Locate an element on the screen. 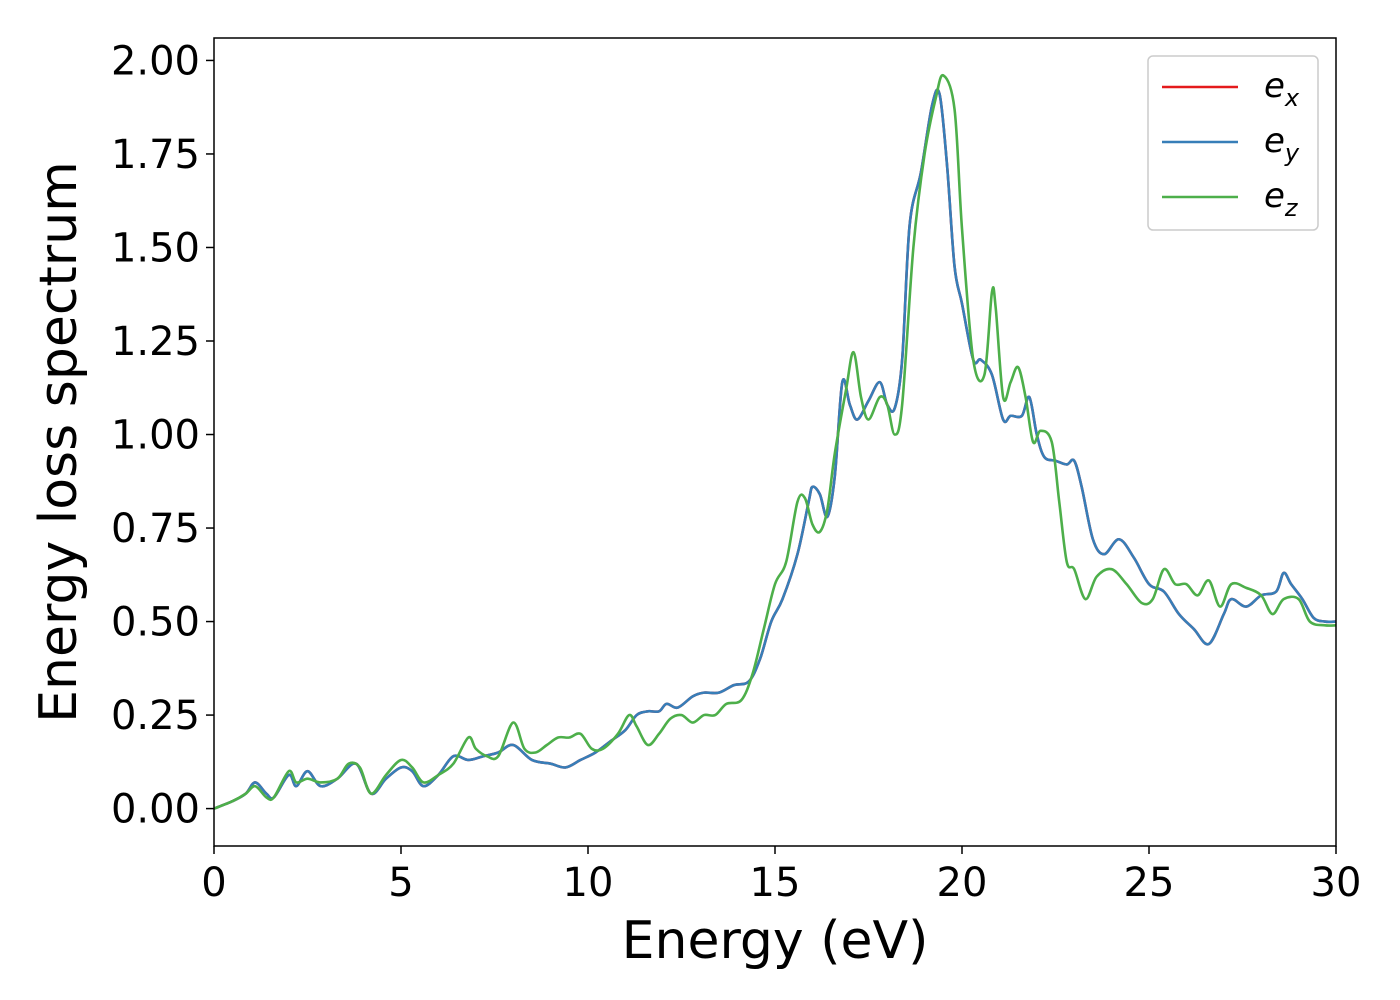 The height and width of the screenshot is (1000, 1400). y-axis-label: Energy loss spectrum is located at coordinates (59, 442).